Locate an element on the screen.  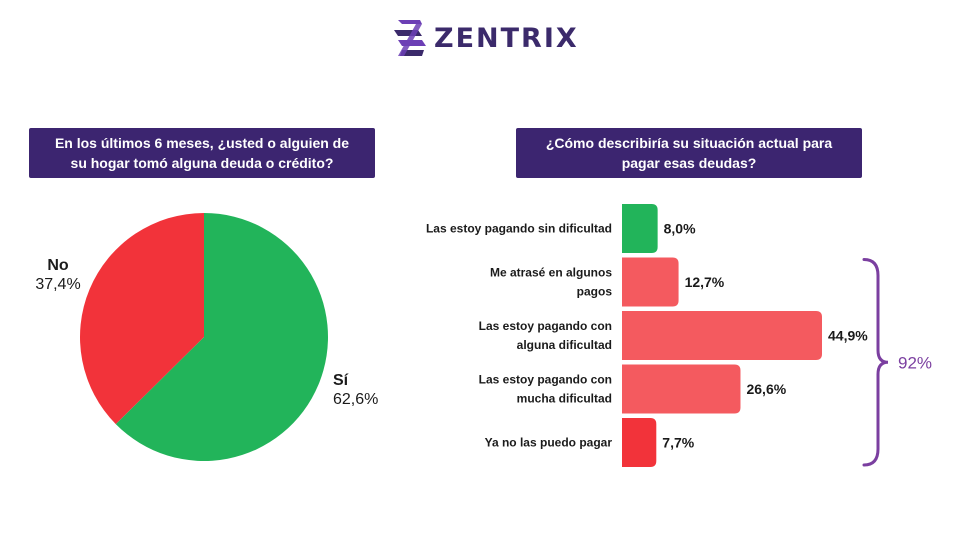
zentrix-logo-icon is located at coordinates (410, 38).